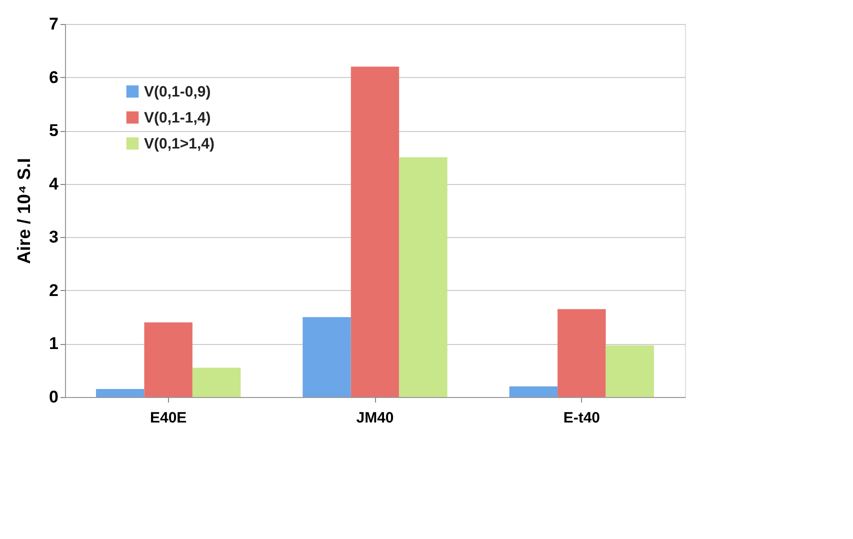 The image size is (853, 539). I want to click on y-tick-label: 7, so click(53, 24).